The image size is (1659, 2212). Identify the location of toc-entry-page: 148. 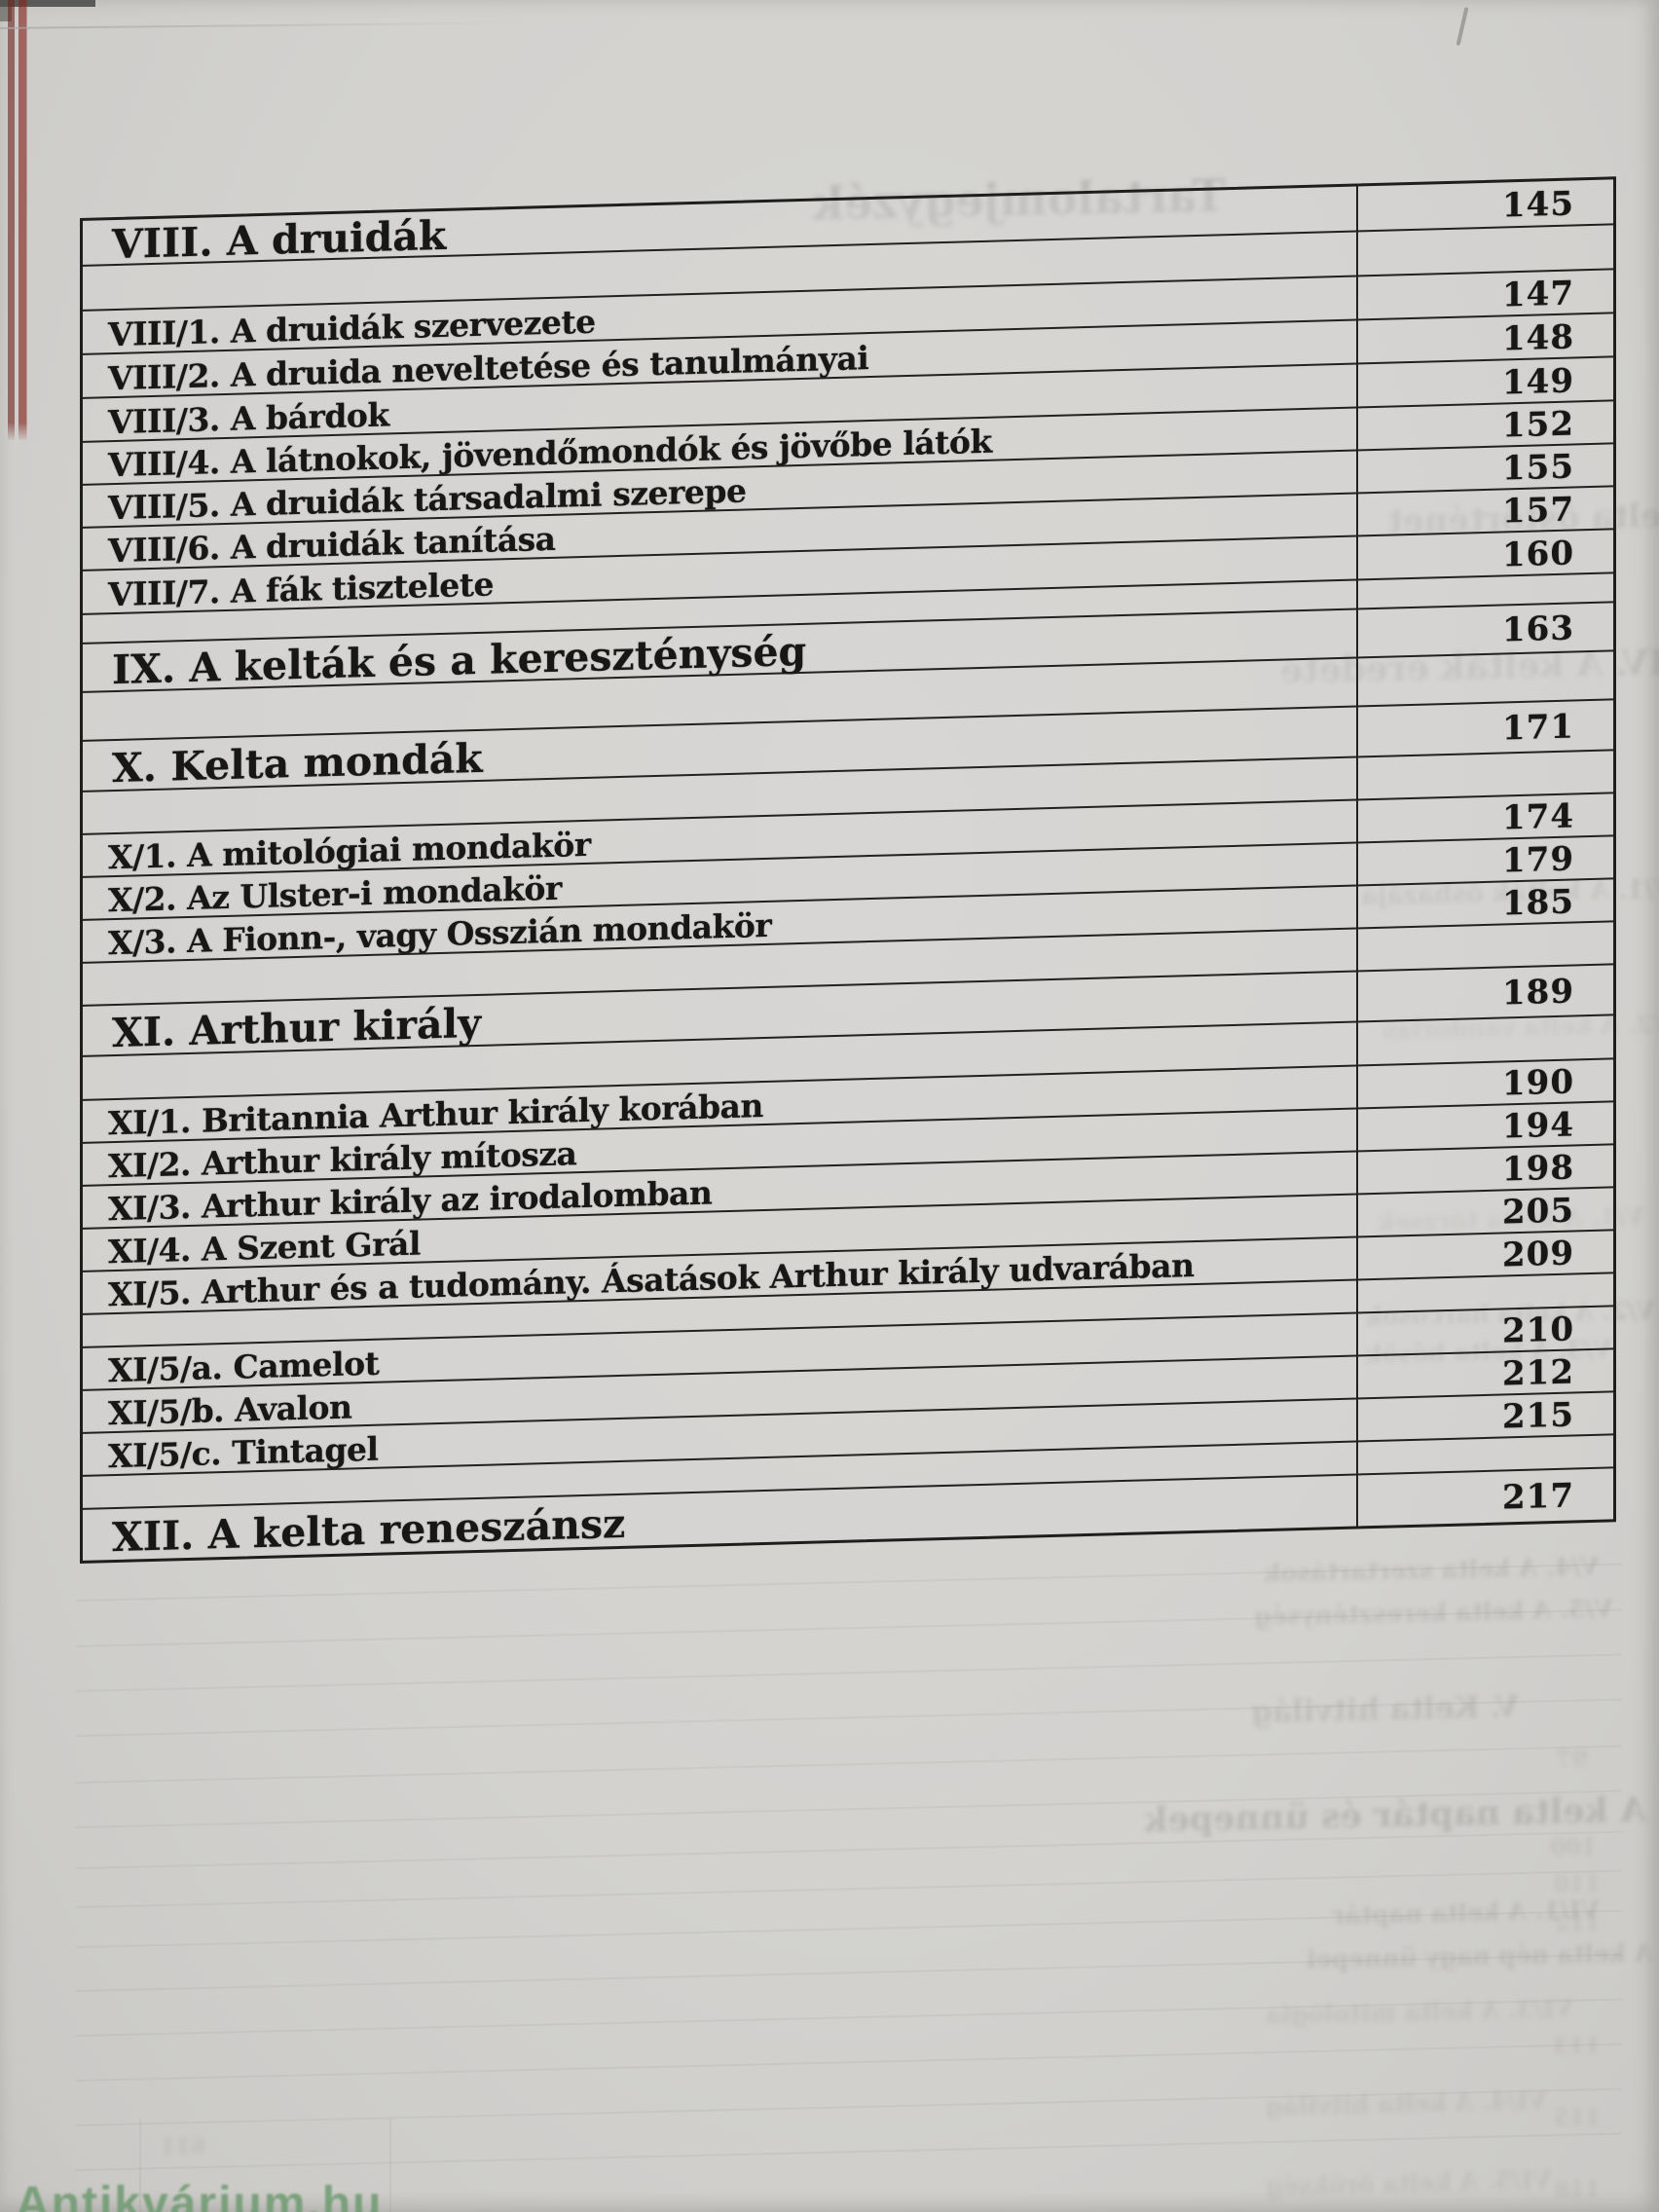
(1538, 337).